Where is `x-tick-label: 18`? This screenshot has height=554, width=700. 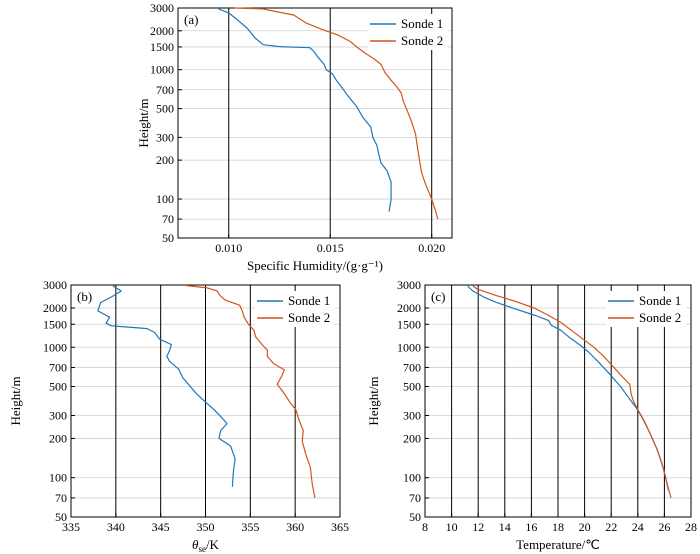
x-tick-label: 18 is located at coordinates (558, 527).